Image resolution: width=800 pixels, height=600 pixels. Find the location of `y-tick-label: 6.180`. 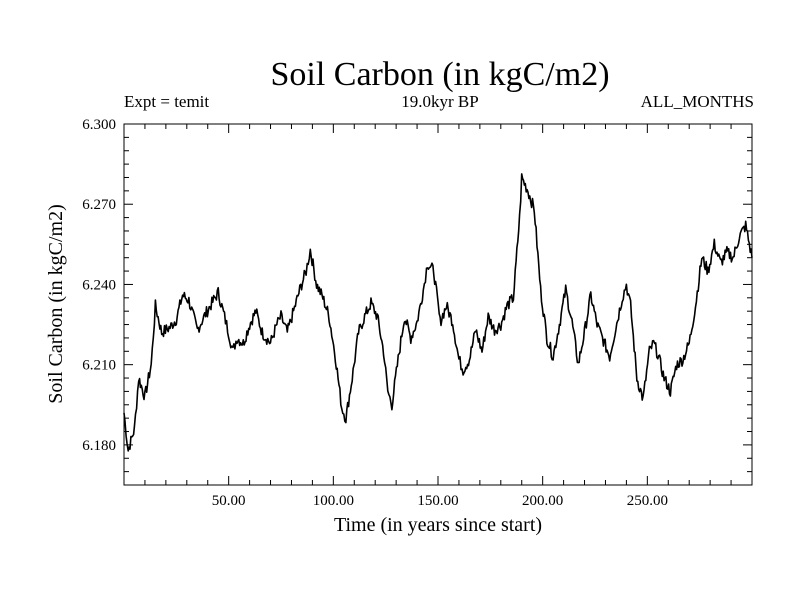

y-tick-label: 6.180 is located at coordinates (99, 446).